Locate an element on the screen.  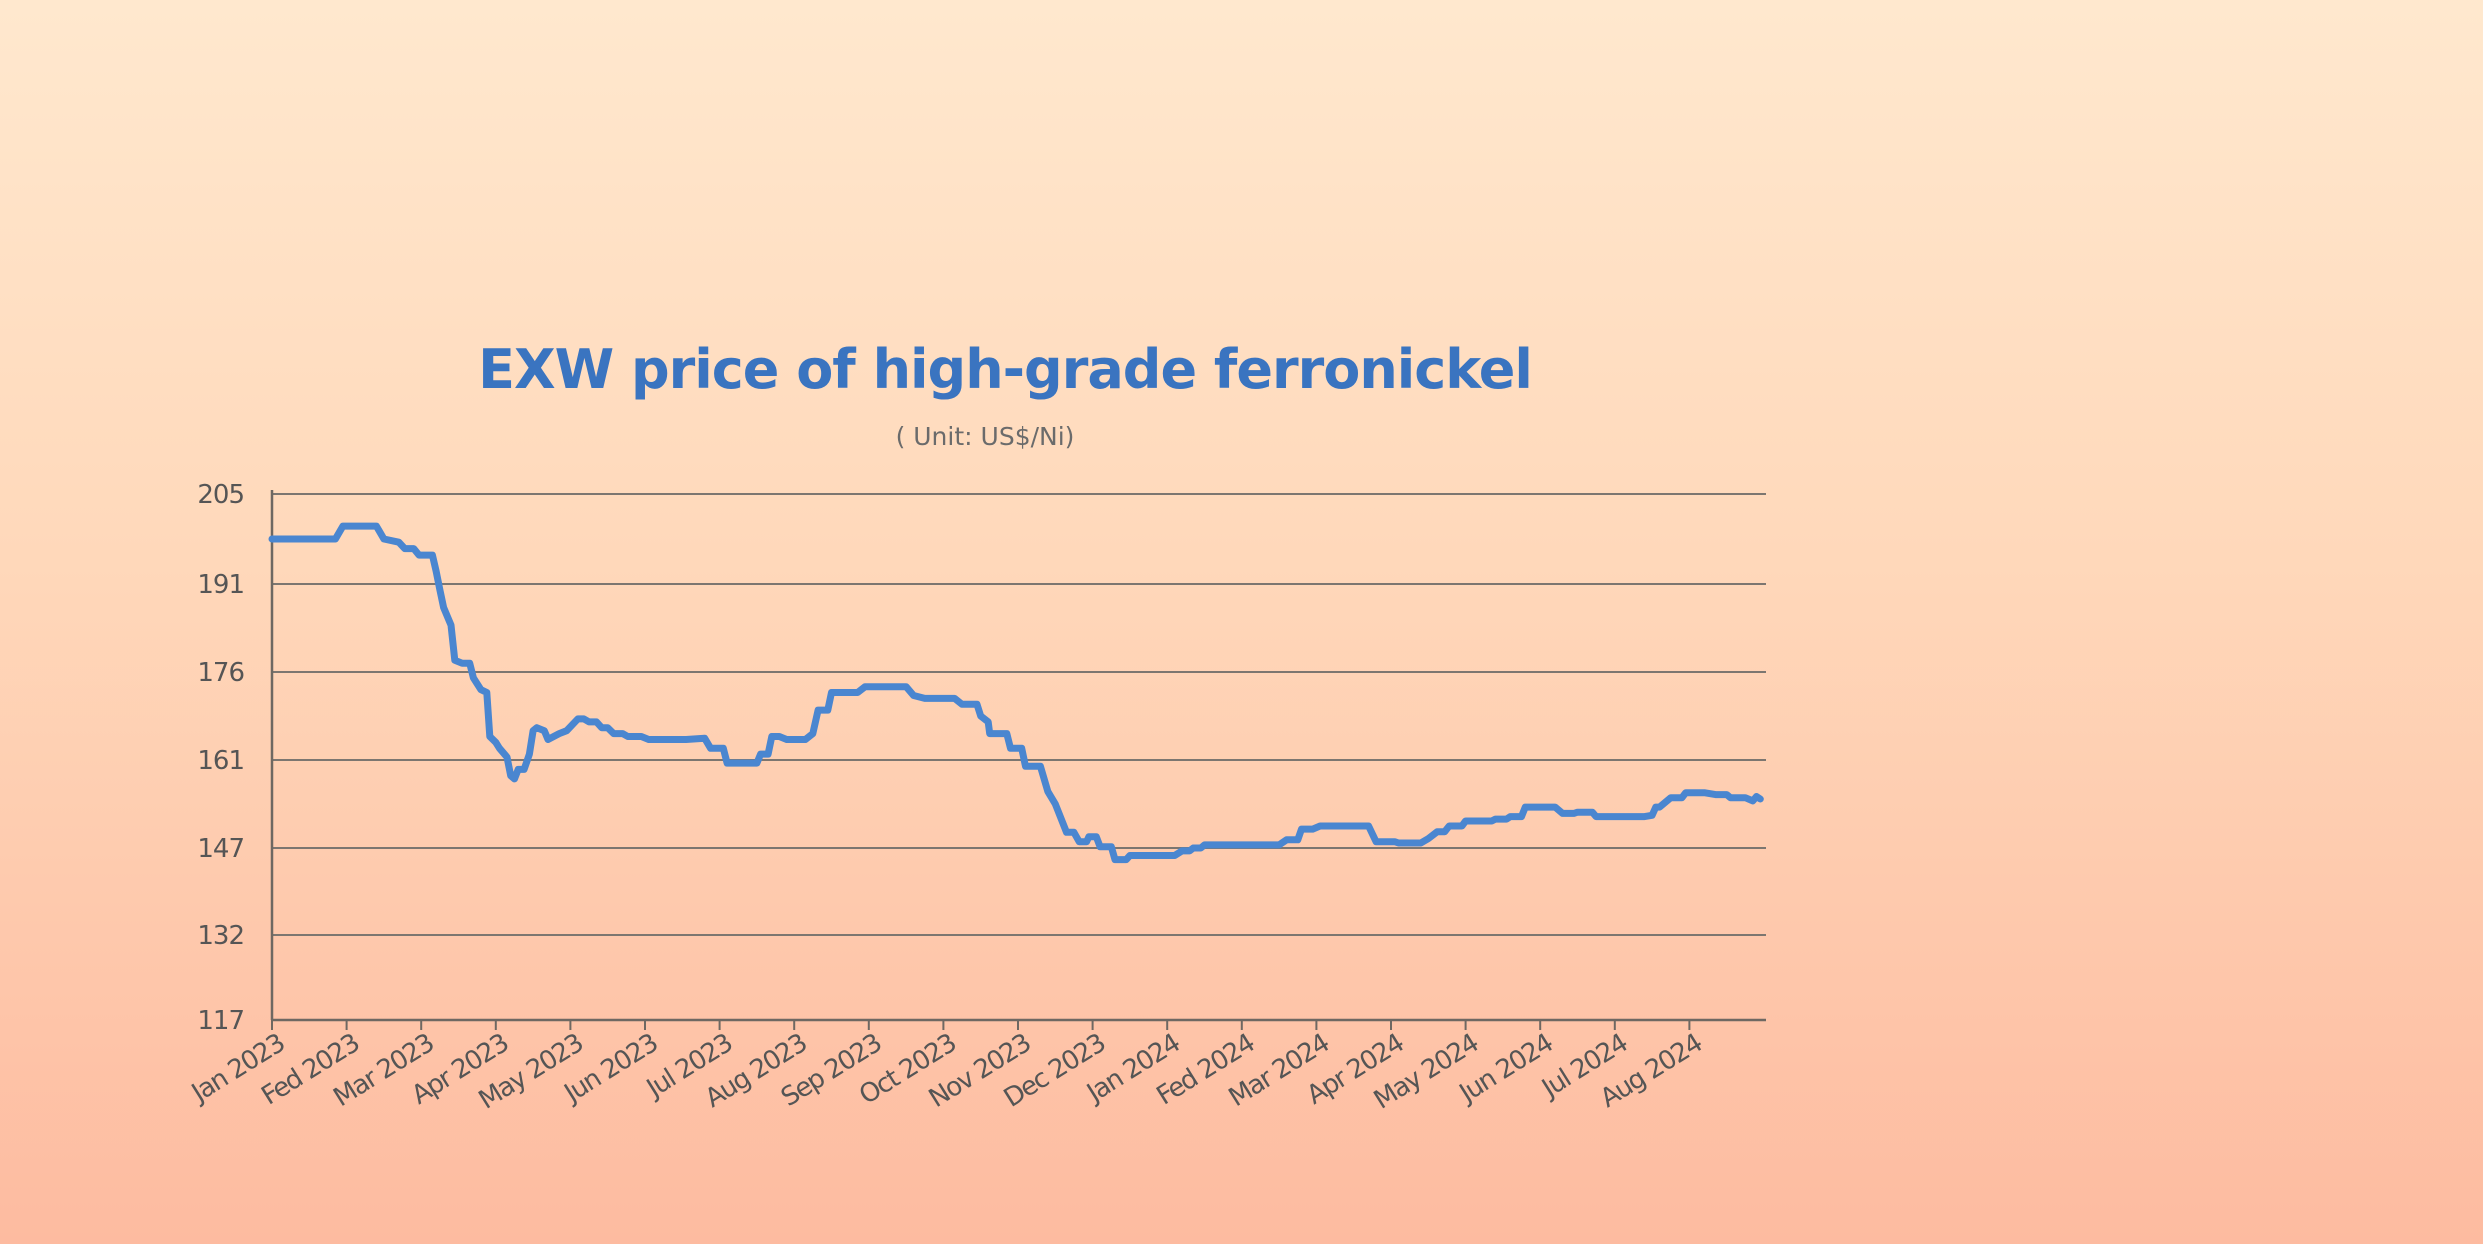
chart-subtitle: ( Unit: US$/Ni) is located at coordinates (985, 436).